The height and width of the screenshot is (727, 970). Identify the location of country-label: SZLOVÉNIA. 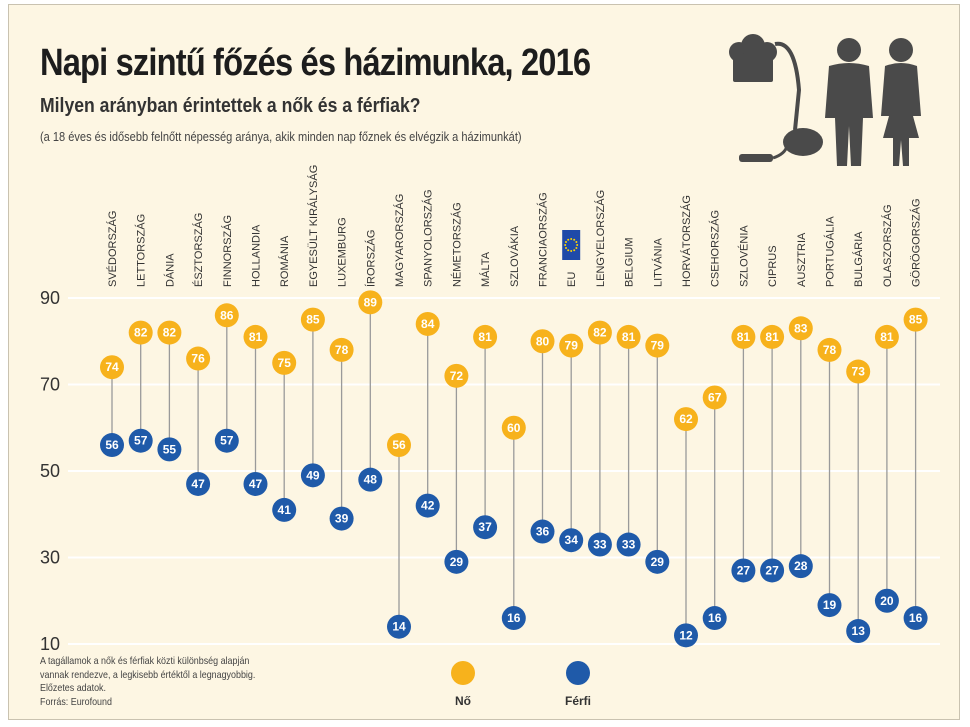
(743, 256).